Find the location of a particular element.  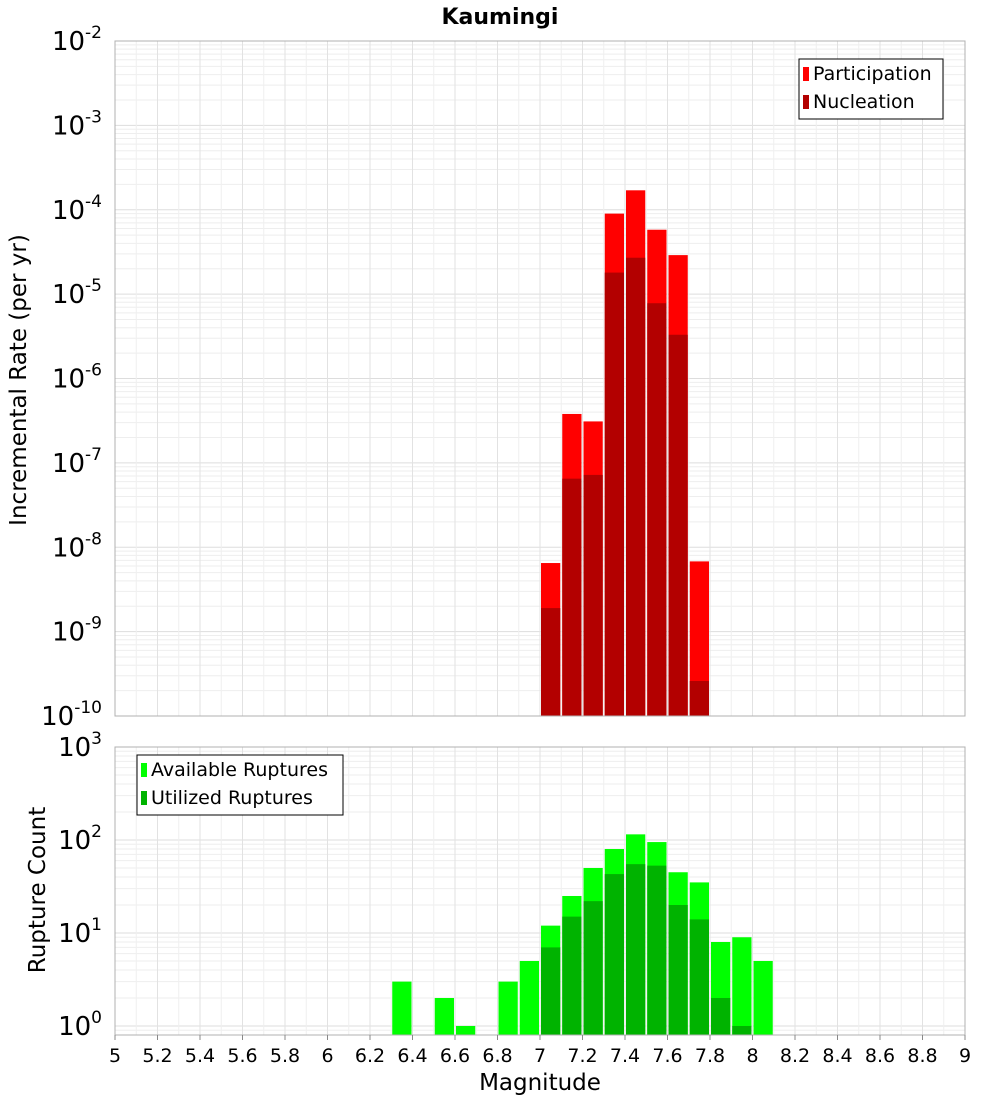

x-tick-label: 8 is located at coordinates (752, 1056).